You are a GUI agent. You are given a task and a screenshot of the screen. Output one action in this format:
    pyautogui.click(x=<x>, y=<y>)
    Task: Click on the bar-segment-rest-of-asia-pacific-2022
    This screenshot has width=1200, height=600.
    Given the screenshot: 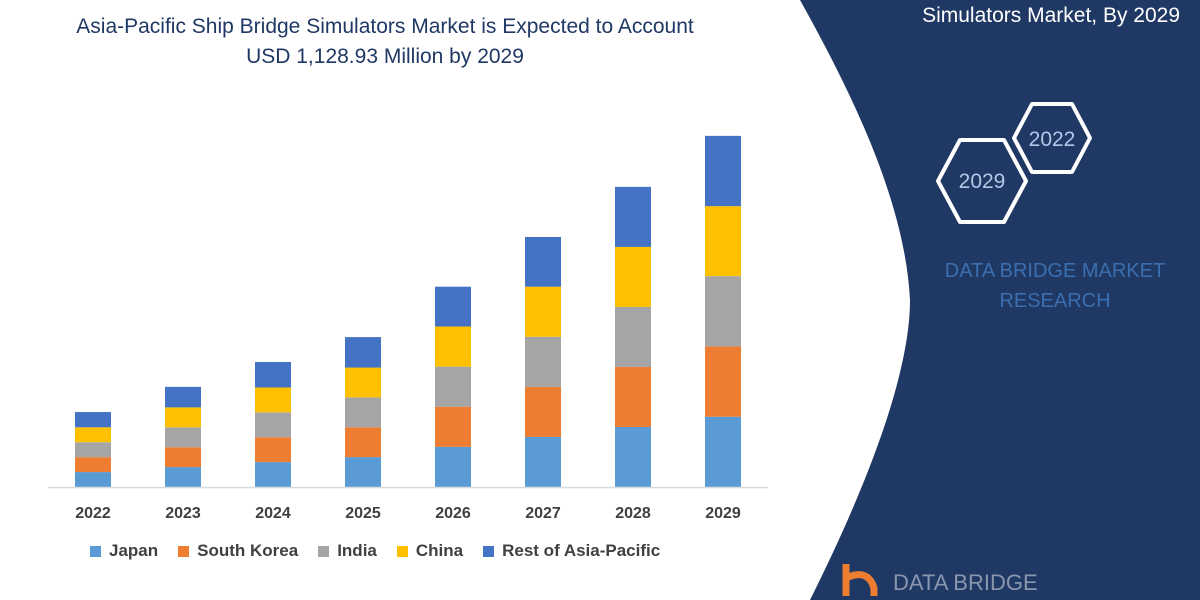 What is the action you would take?
    pyautogui.click(x=93, y=420)
    